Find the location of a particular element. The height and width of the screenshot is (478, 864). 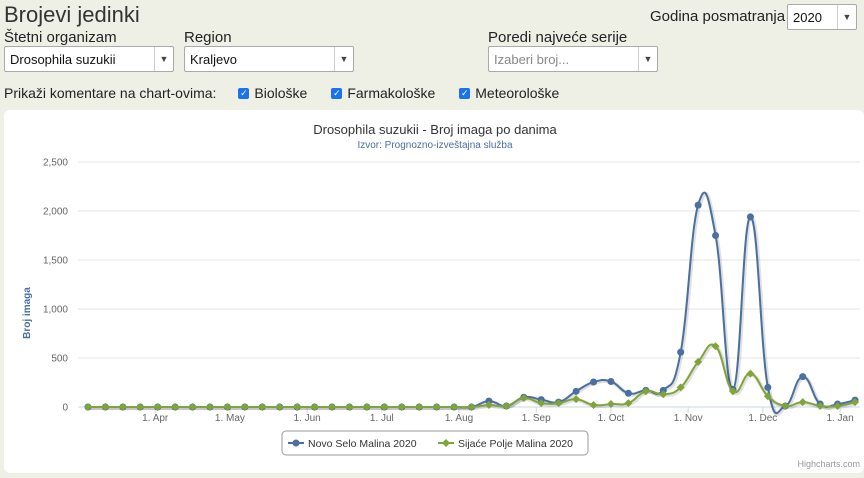

legend-label-novo-selo: Novo Selo Malina 2020 is located at coordinates (362, 444).